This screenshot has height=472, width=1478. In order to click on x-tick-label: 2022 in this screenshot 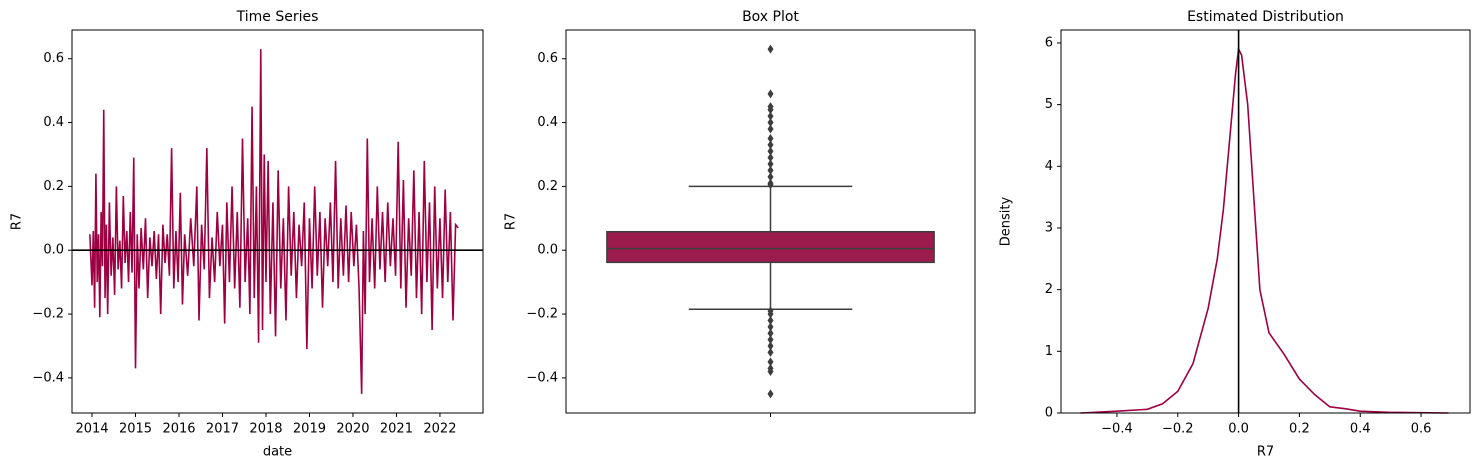, I will do `click(439, 429)`.